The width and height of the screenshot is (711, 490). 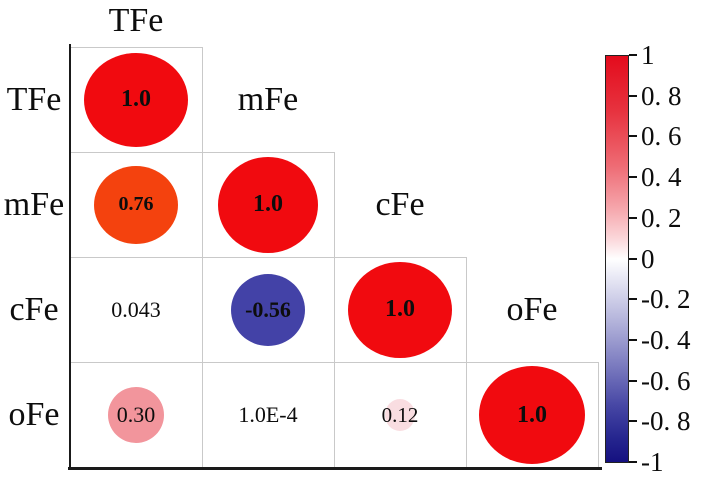 What do you see at coordinates (34, 309) in the screenshot?
I see `variable-row-label: cFe` at bounding box center [34, 309].